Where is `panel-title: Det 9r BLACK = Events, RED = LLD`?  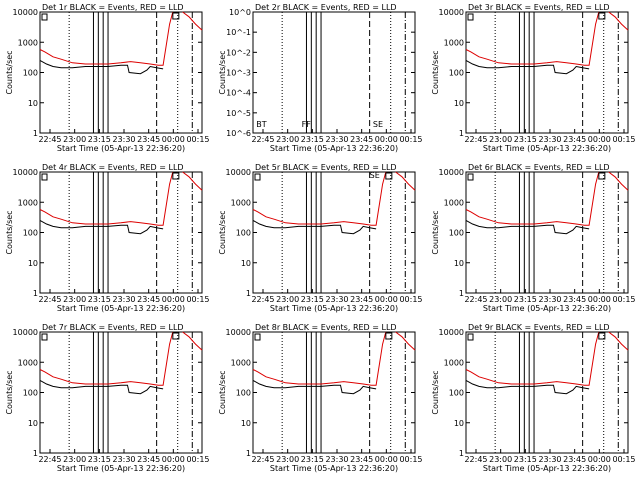 panel-title: Det 9r BLACK = Events, RED = LLD is located at coordinates (539, 327).